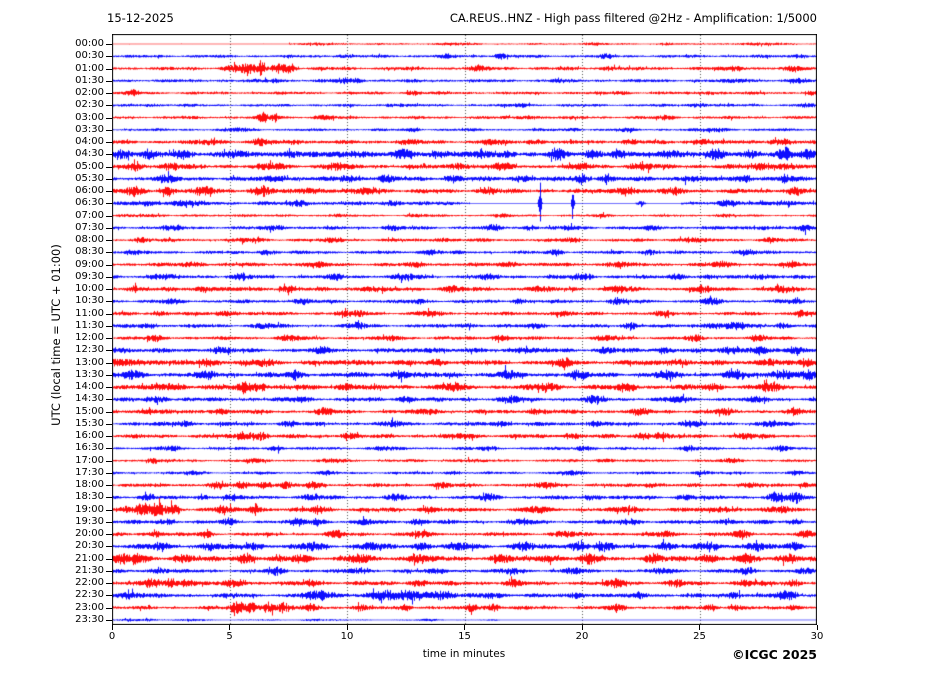  Describe the element at coordinates (89, 448) in the screenshot. I see `time-label: 16:30` at that location.